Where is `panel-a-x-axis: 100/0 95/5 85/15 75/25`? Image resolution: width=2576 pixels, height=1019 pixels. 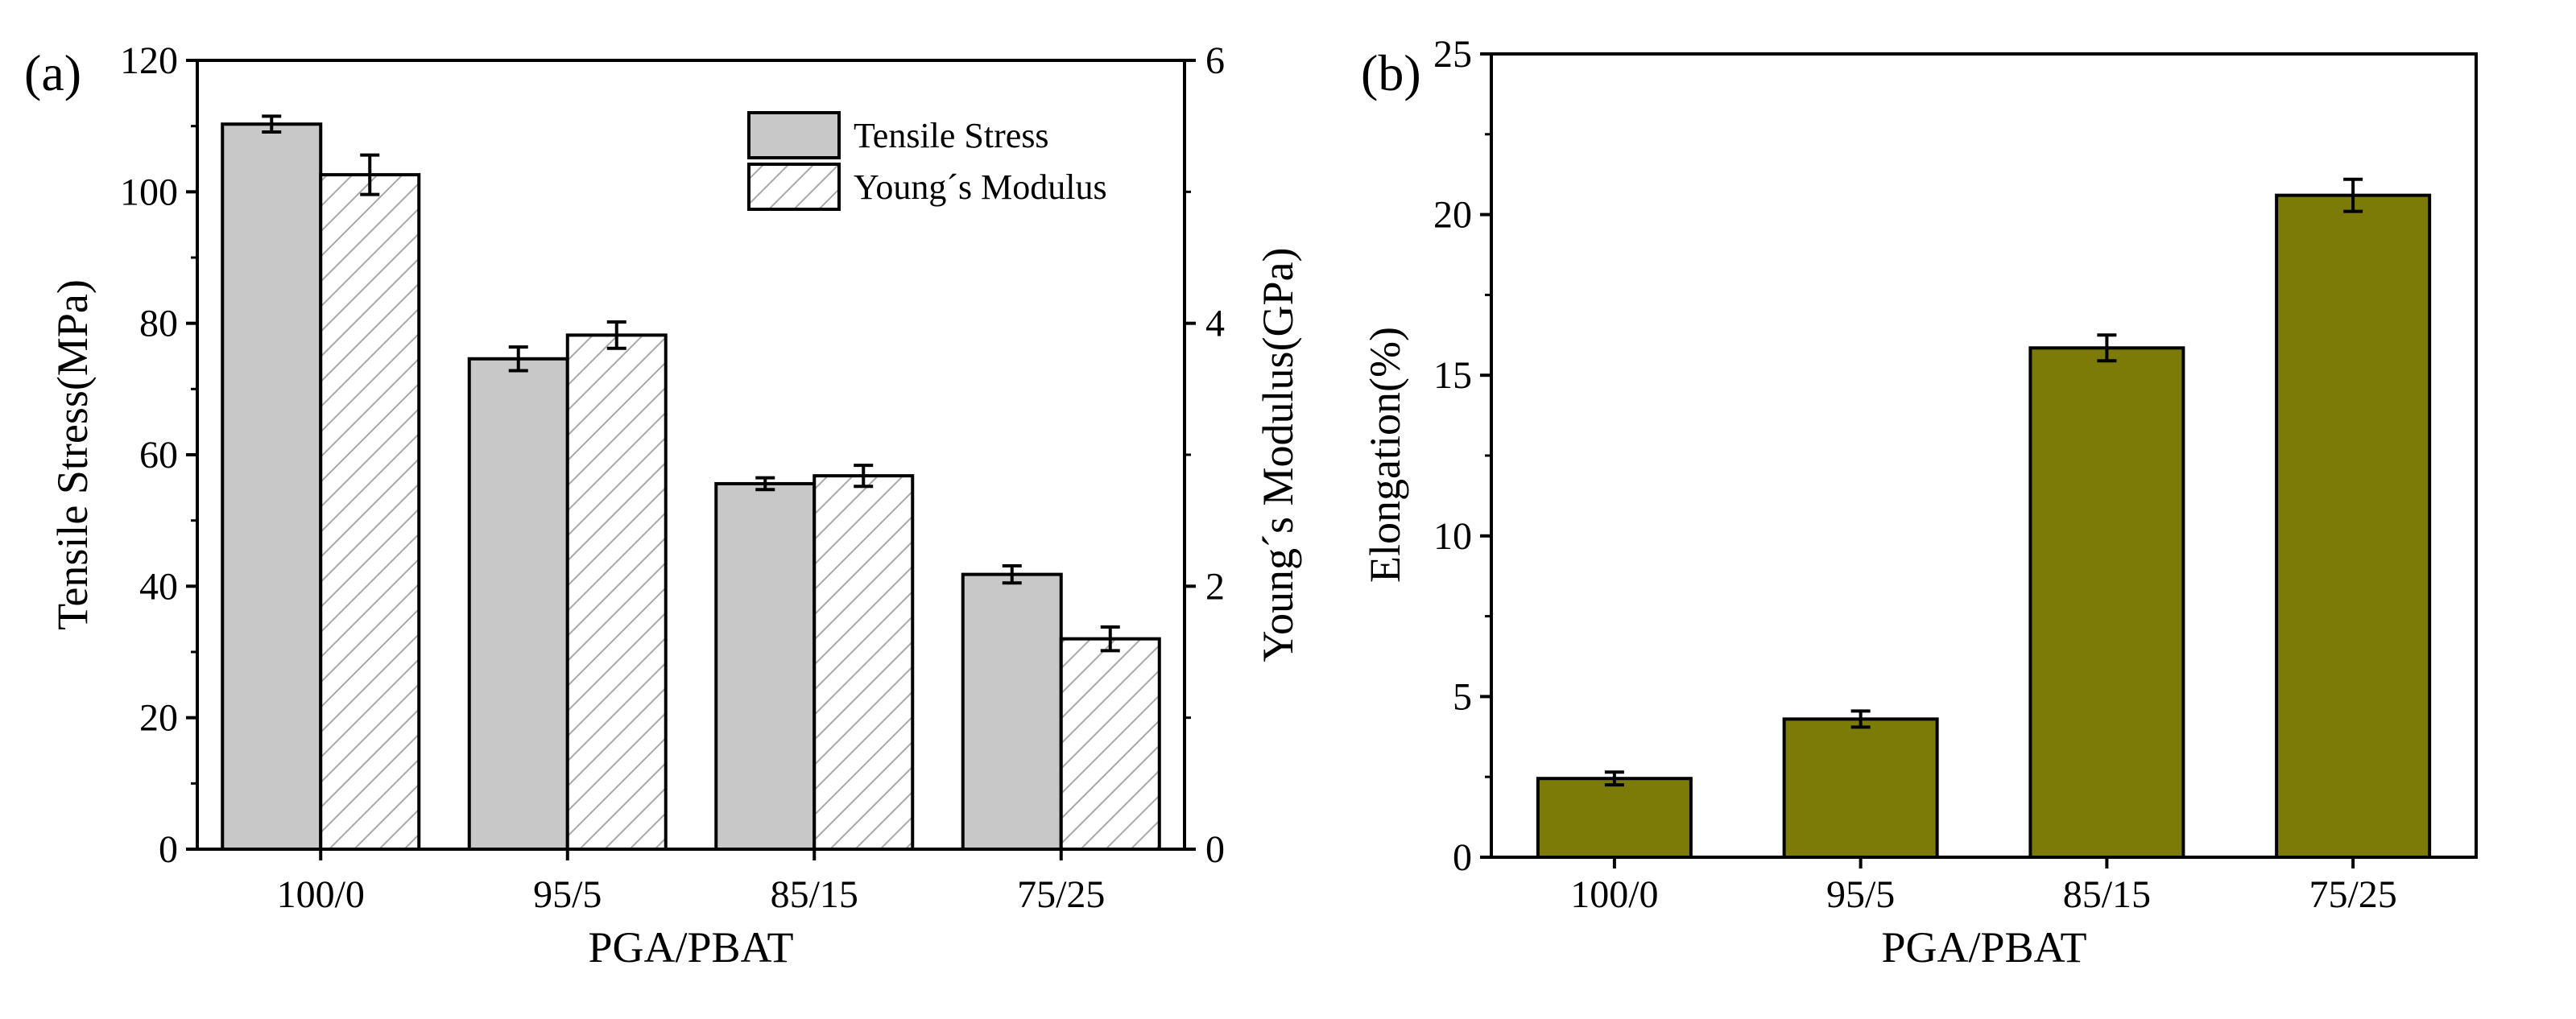 panel-a-x-axis: 100/0 95/5 85/15 75/25 is located at coordinates (691, 882).